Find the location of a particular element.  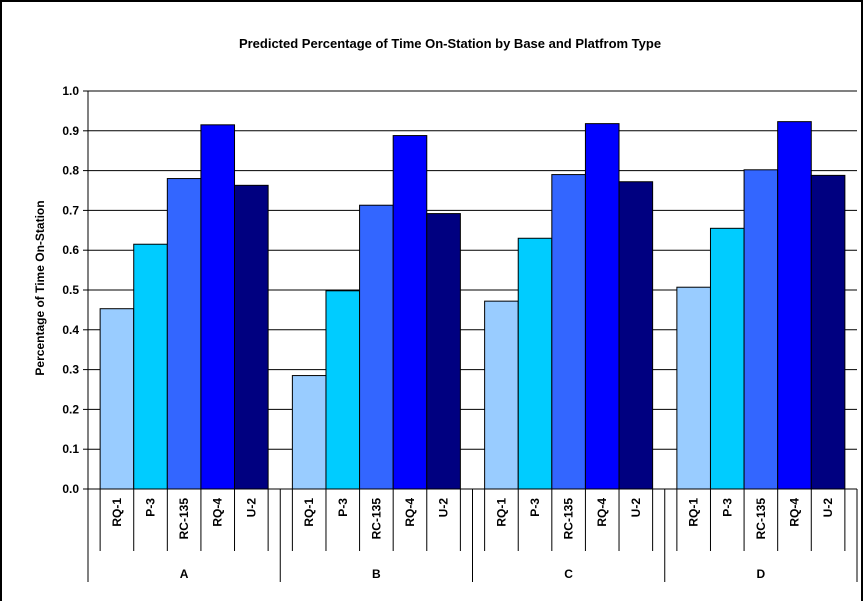

y-tick-label: 0.2 is located at coordinates (70, 409).